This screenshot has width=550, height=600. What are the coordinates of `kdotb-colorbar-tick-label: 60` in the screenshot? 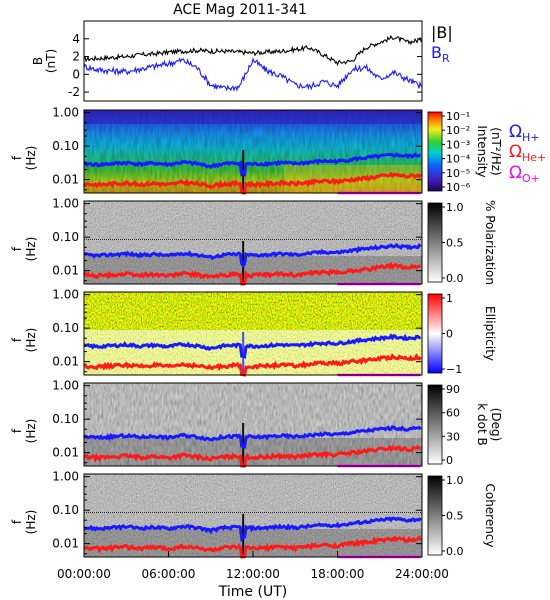 It's located at (453, 413).